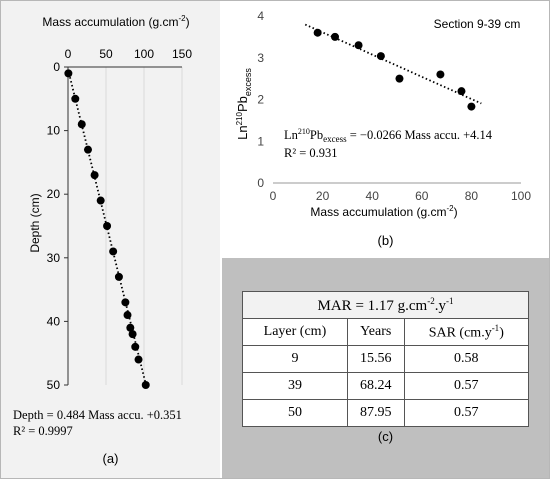 This screenshot has width=550, height=479. I want to click on y-tick-label: 1, so click(260, 141).